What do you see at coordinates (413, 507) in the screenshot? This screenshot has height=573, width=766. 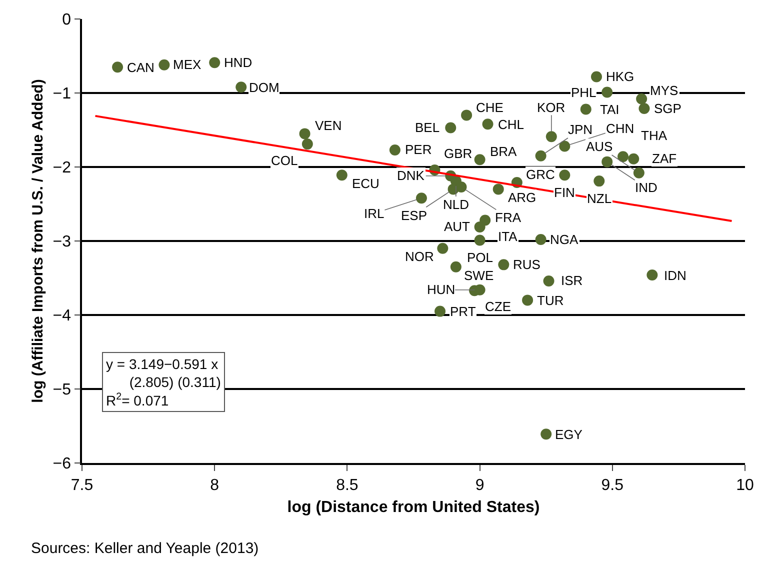 I see `x-axis-title: log (Distance from United States)` at bounding box center [413, 507].